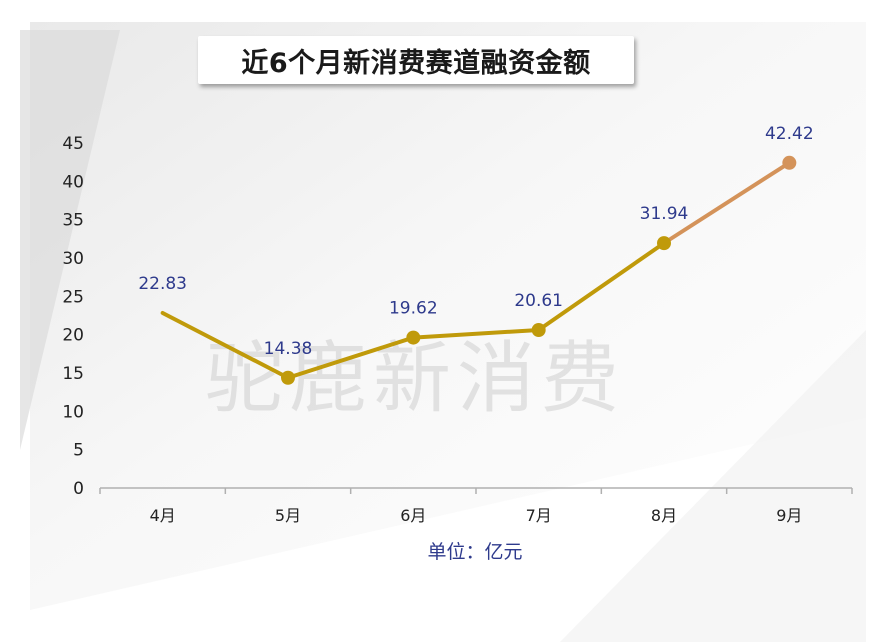  I want to click on watermark-text: 驼鹿新消费, so click(415, 379).